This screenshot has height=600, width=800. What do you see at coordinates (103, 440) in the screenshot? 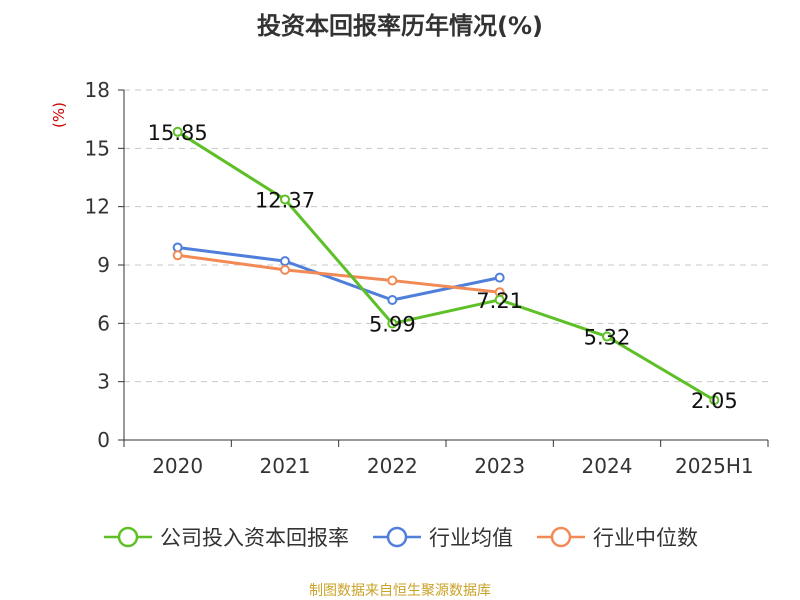
I see `y-tick-label: 0` at bounding box center [103, 440].